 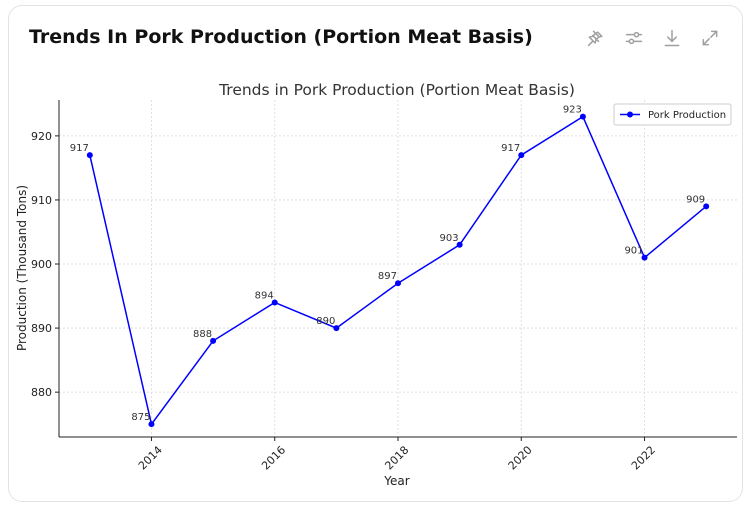 I want to click on pin-icon, so click(x=595, y=38).